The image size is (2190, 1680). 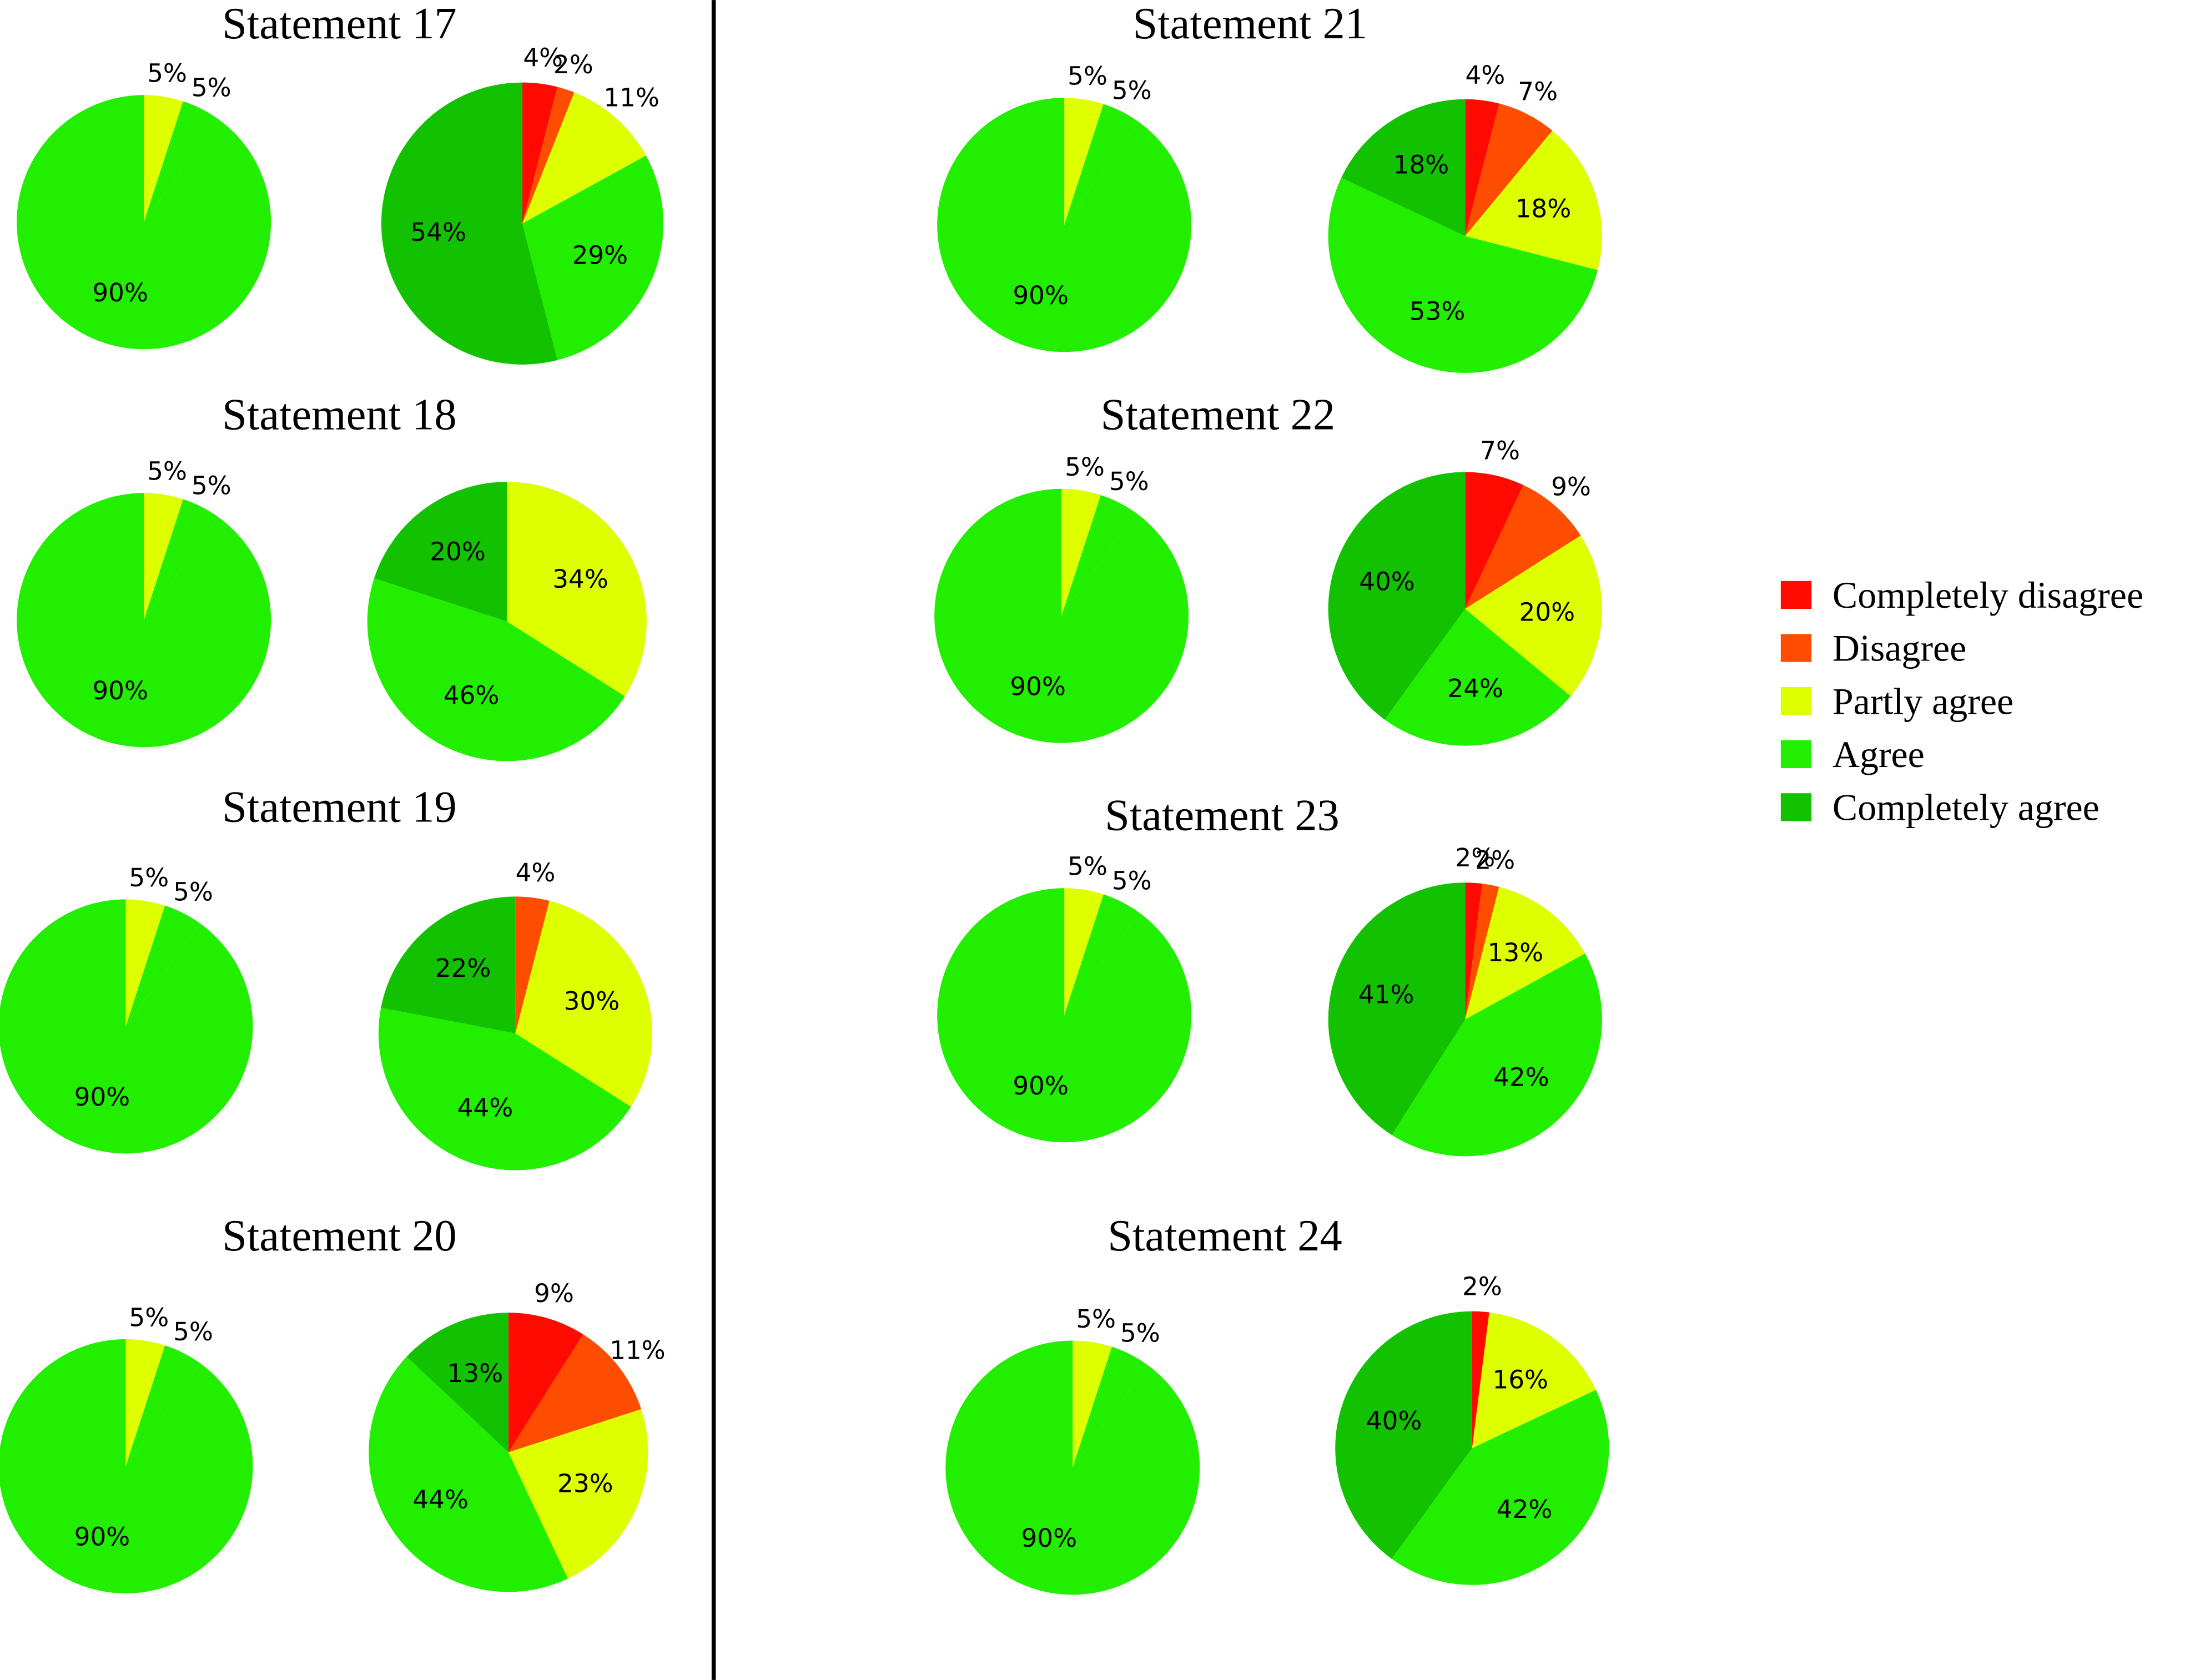 What do you see at coordinates (475, 1373) in the screenshot?
I see `slice-label: 13%` at bounding box center [475, 1373].